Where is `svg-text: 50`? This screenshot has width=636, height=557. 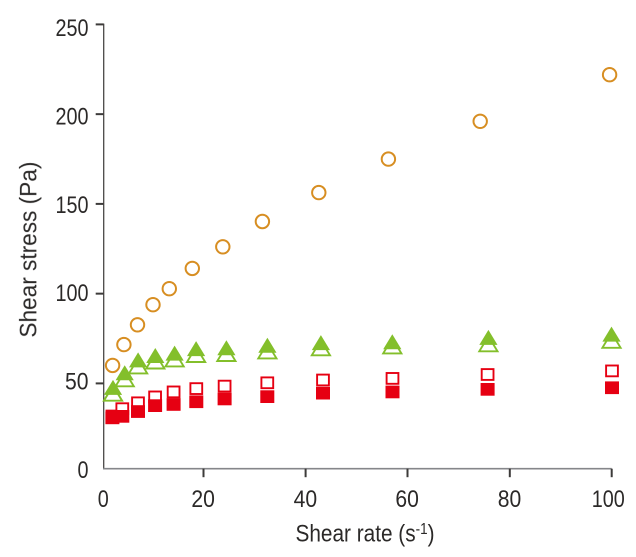
svg-text: 50 is located at coordinates (77, 381).